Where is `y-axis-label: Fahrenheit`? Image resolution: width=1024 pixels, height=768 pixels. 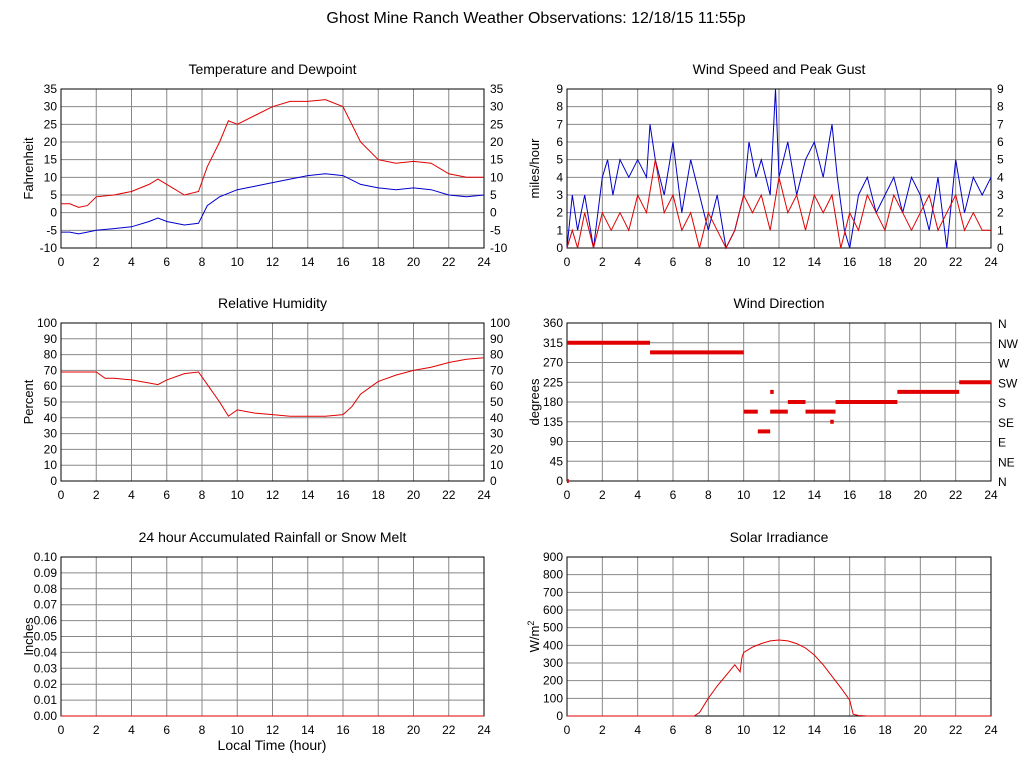 y-axis-label: Fahrenheit is located at coordinates (28, 168).